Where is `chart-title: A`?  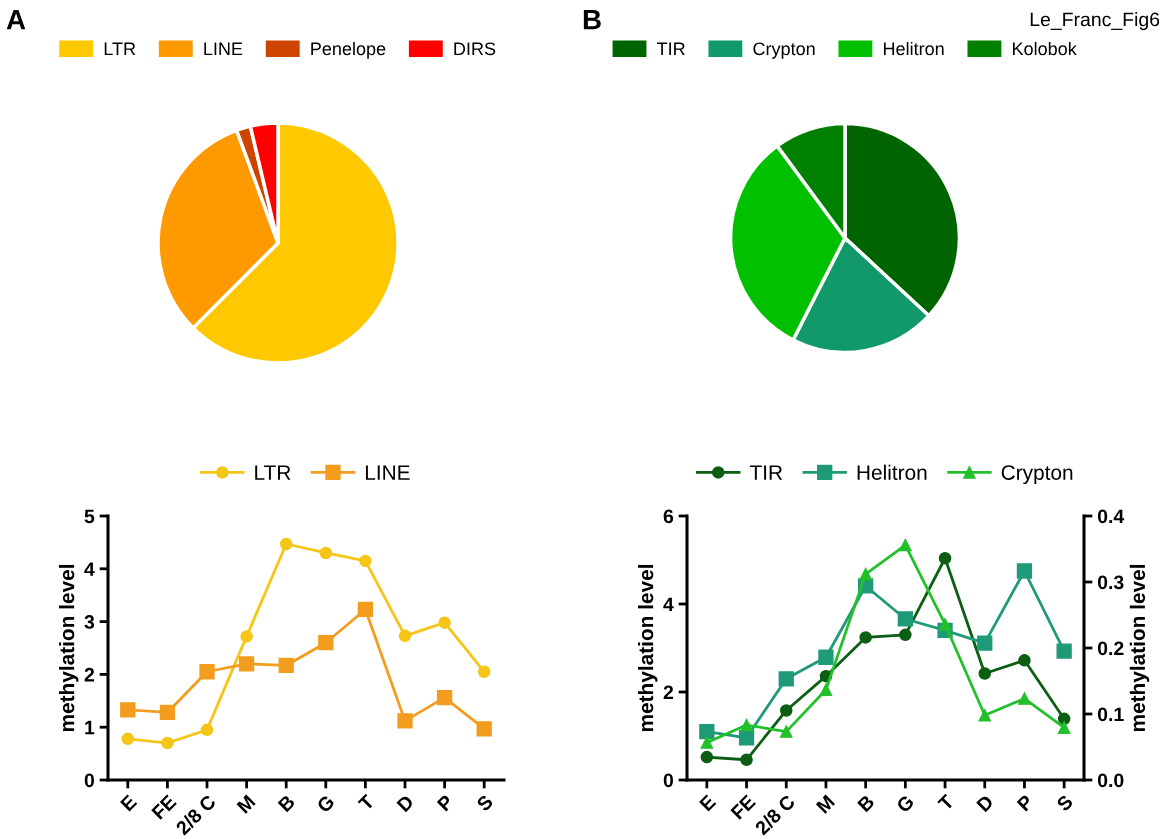
chart-title: A is located at coordinates (16, 20).